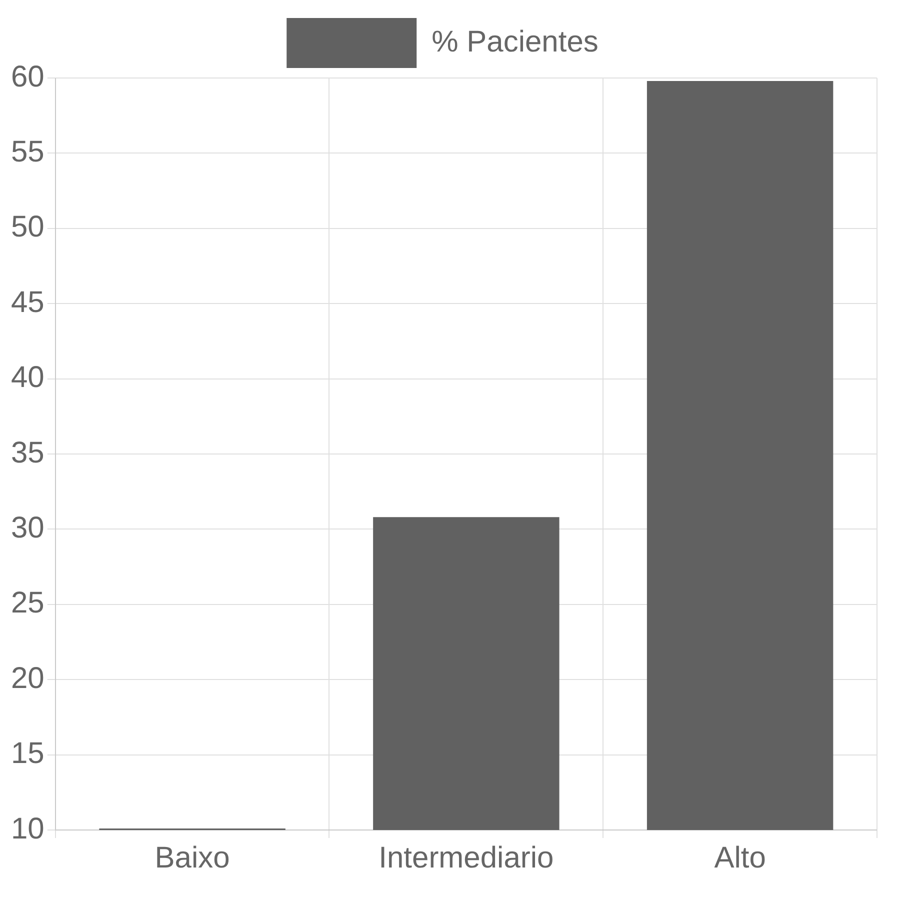 This screenshot has height=898, width=905. Describe the element at coordinates (27, 151) in the screenshot. I see `y-tick-label: 55` at that location.